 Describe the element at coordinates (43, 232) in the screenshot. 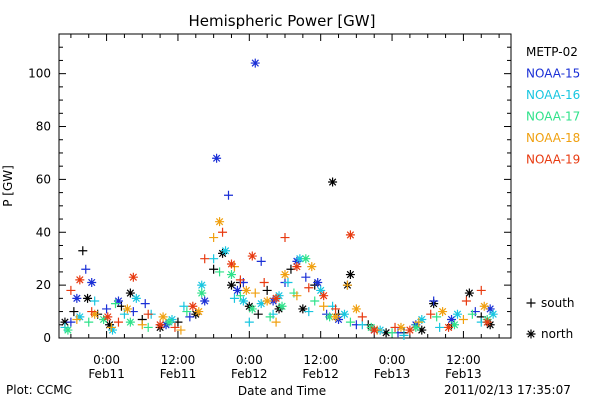

I see `y-tick-label: 40` at that location.